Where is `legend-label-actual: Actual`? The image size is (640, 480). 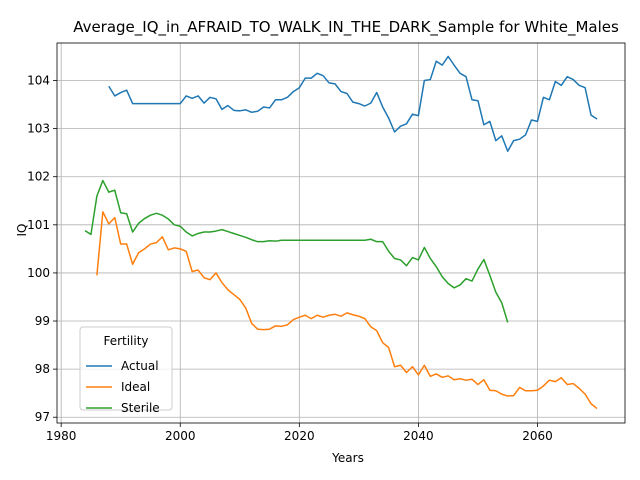
legend-label-actual: Actual is located at coordinates (140, 366).